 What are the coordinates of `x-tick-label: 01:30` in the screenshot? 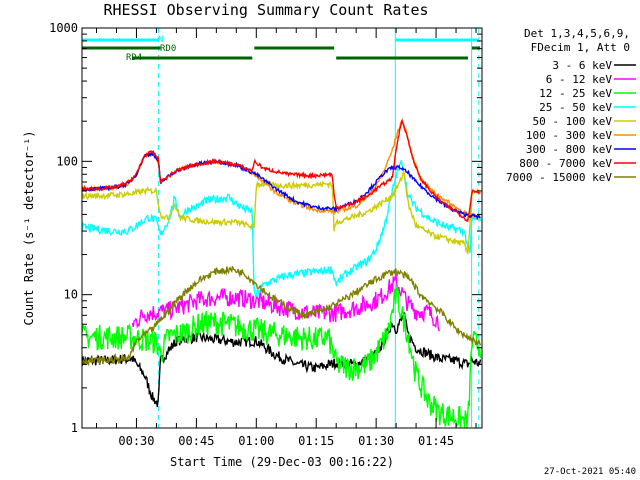 It's located at (376, 441).